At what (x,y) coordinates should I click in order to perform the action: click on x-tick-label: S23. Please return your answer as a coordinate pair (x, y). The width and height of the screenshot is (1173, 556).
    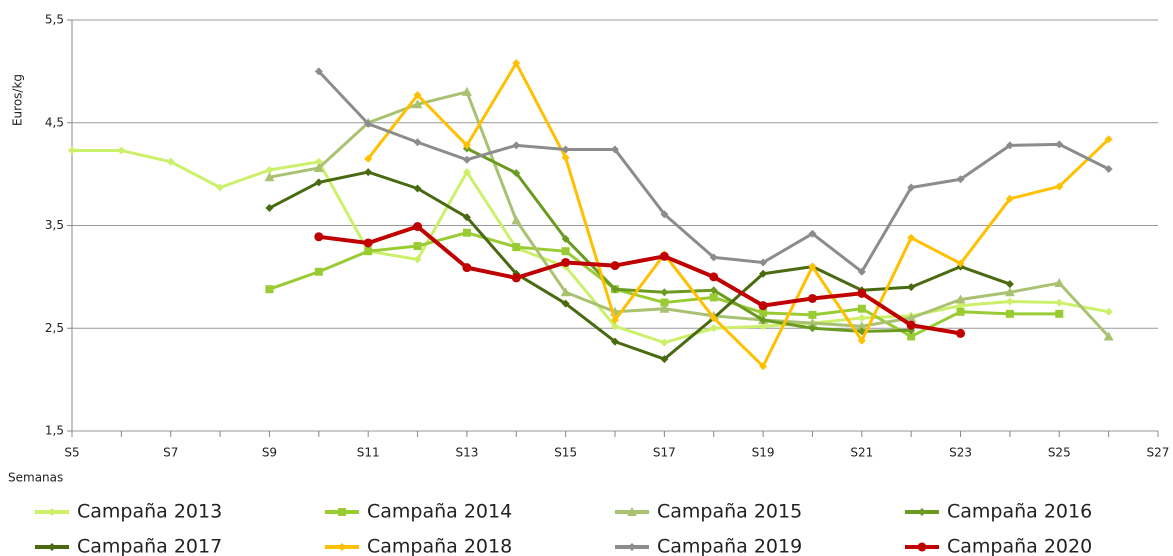
    Looking at the image, I should click on (960, 453).